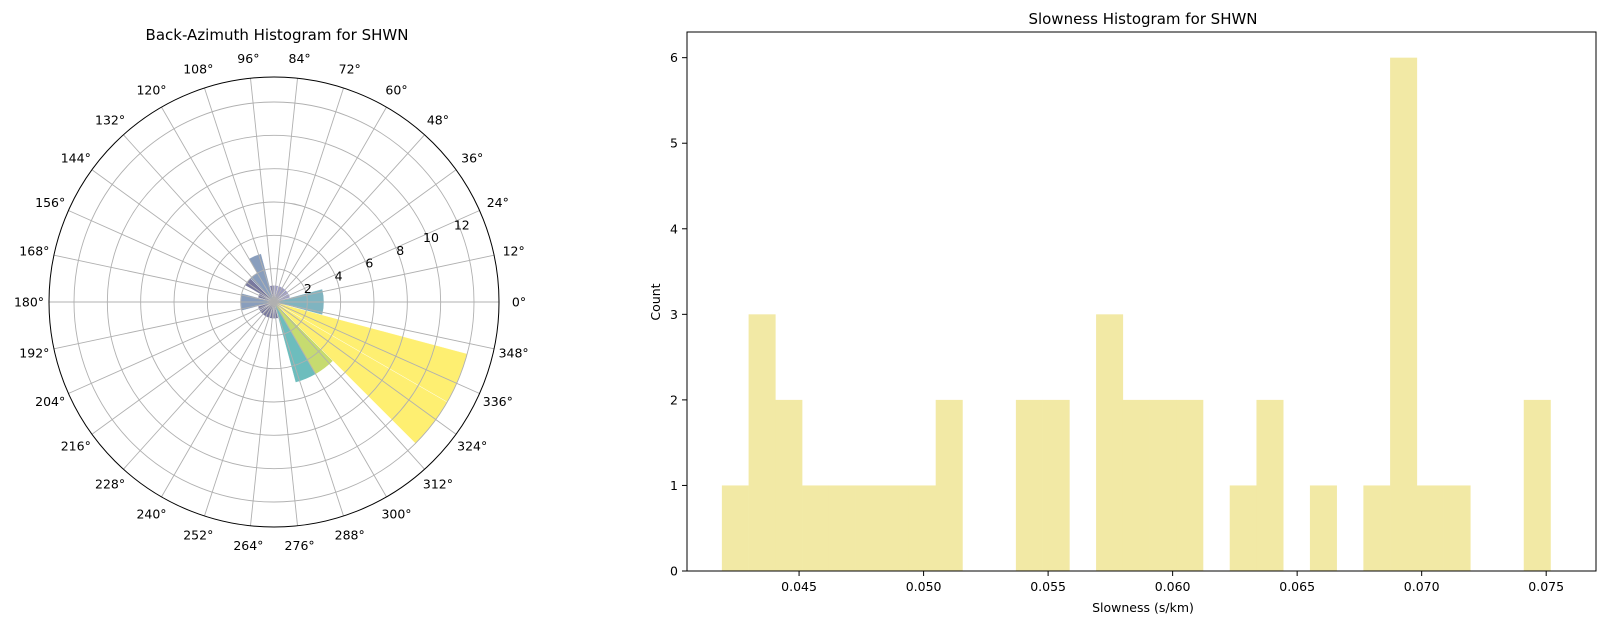  Describe the element at coordinates (198, 68) in the screenshot. I see `theta-tick-label: 108°` at that location.